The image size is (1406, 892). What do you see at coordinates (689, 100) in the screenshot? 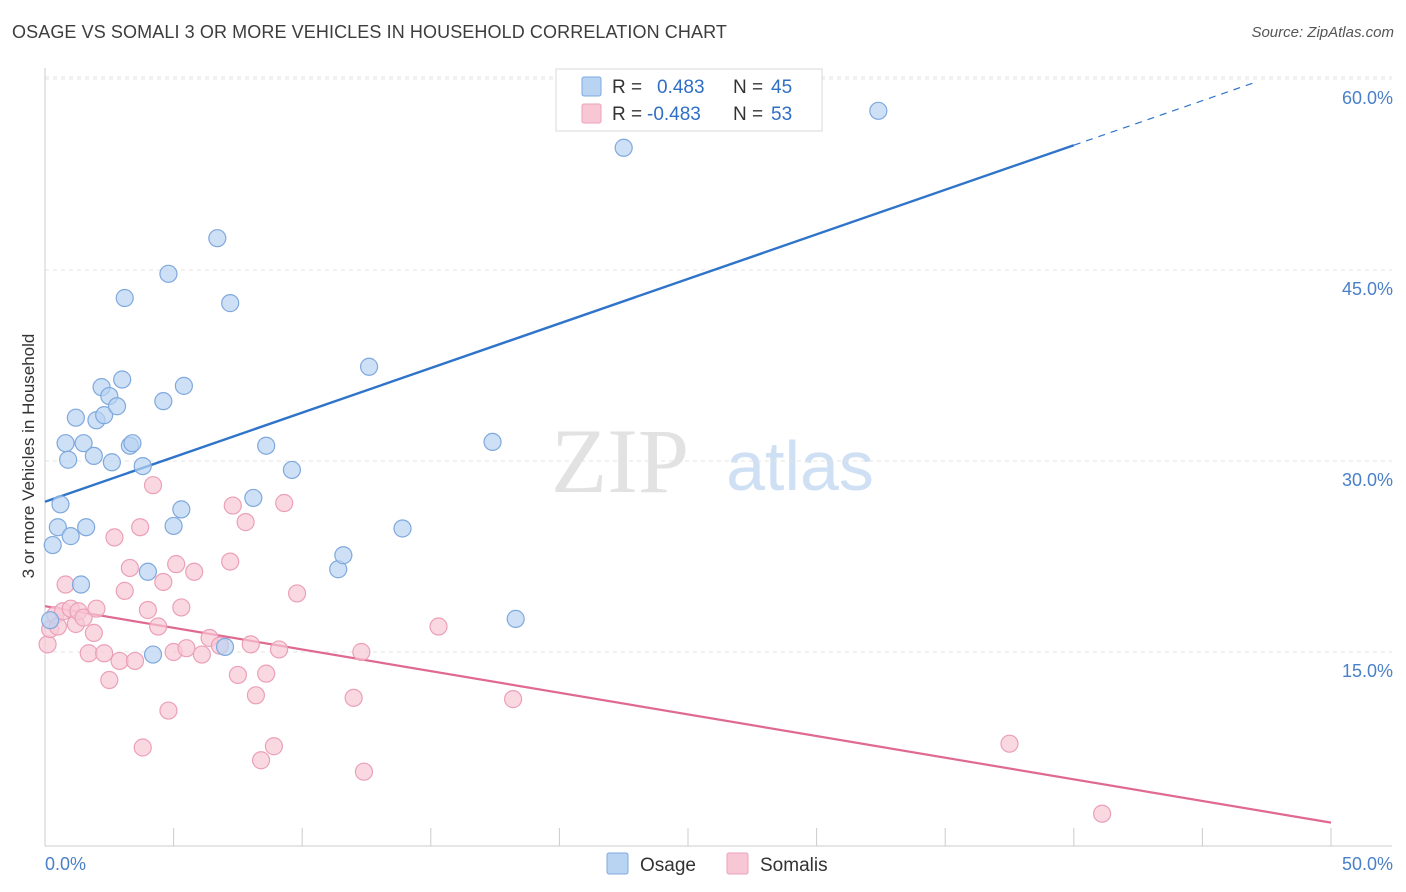
I see `correlation-legend: R = 0.483 N = 45 R = -0.483 N = 53` at bounding box center [689, 100].